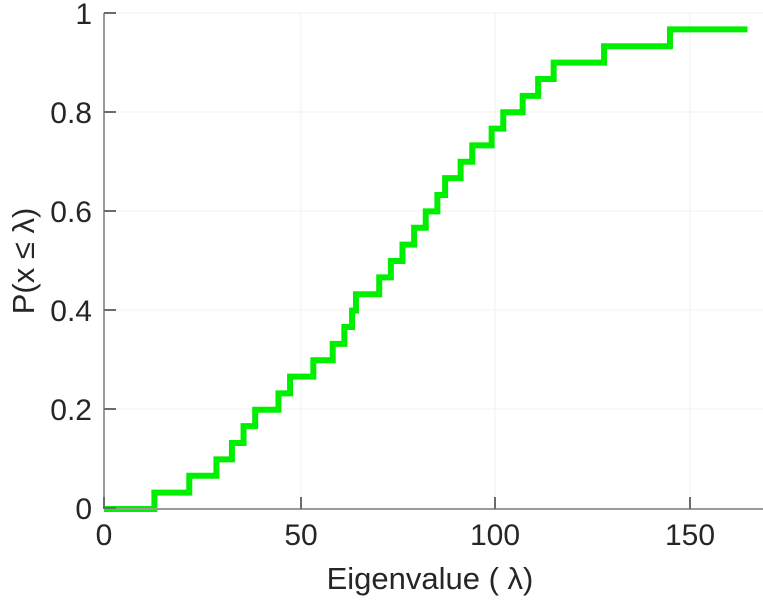 The height and width of the screenshot is (600, 763). What do you see at coordinates (300, 535) in the screenshot?
I see `x-tick-label-50: 50` at bounding box center [300, 535].